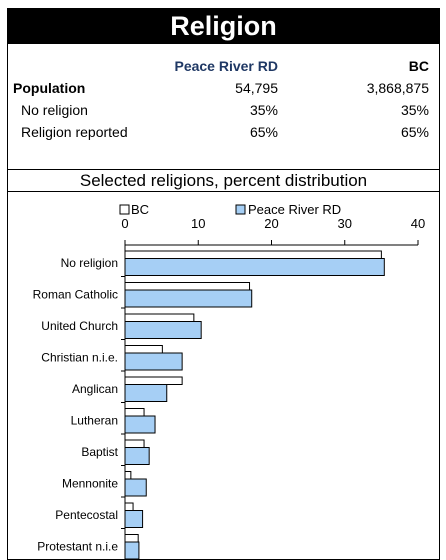 Image resolution: width=446 pixels, height=560 pixels. Describe the element at coordinates (263, 110) in the screenshot. I see `stats-row-region-value: 35%` at that location.